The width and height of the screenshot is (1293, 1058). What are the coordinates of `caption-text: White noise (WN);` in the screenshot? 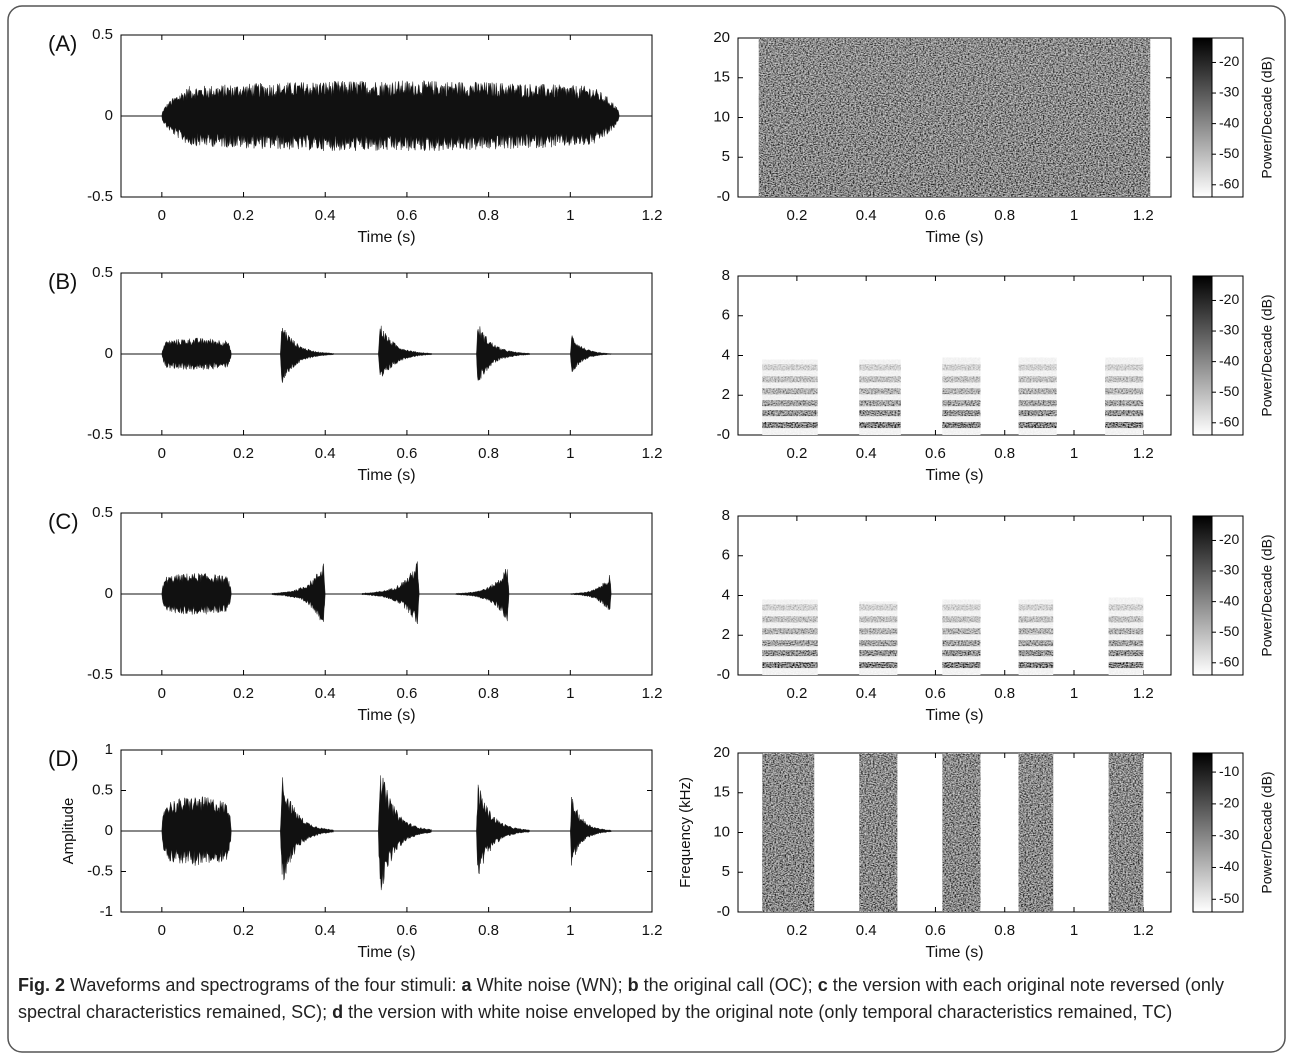 It's located at (549, 985).